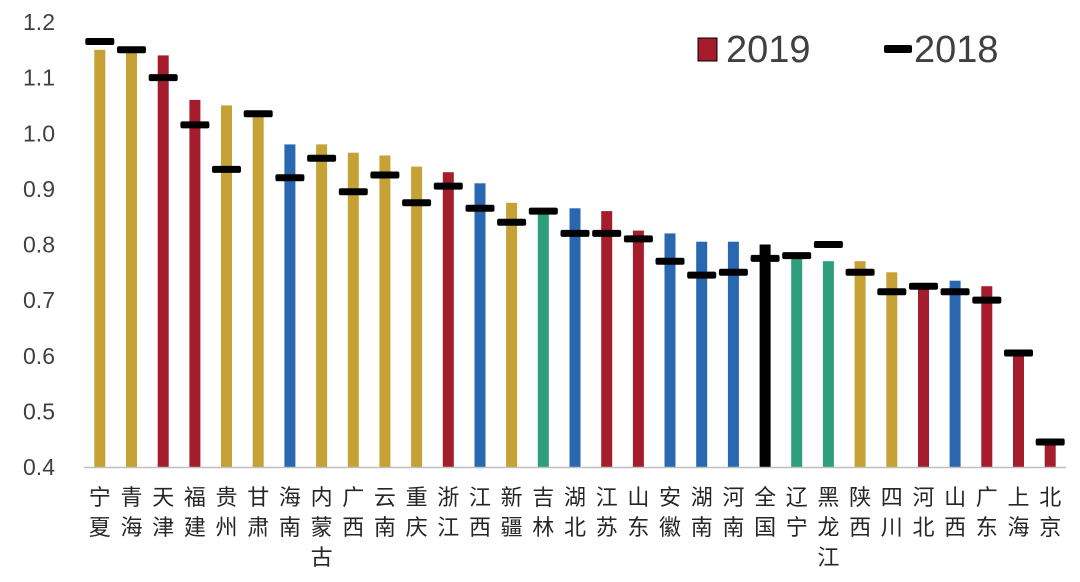 The image size is (1080, 582). What do you see at coordinates (956, 50) in the screenshot?
I see `legend-label-2018: 2018` at bounding box center [956, 50].